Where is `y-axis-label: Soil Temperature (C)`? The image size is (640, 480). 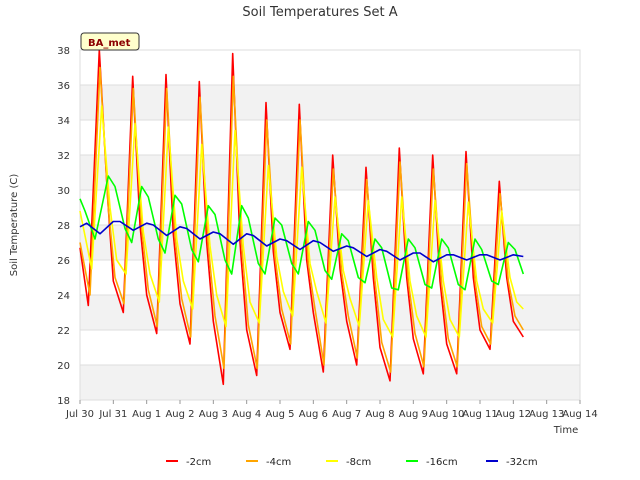 y-axis-label: Soil Temperature (C) is located at coordinates (14, 225).